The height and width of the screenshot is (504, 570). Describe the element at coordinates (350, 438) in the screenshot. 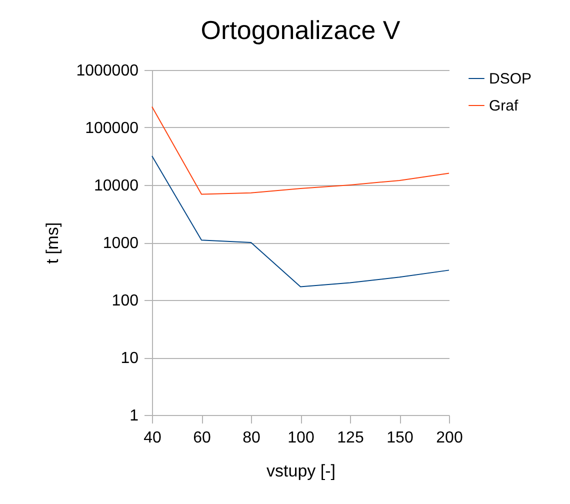

I see `x-tick-label: 125` at that location.